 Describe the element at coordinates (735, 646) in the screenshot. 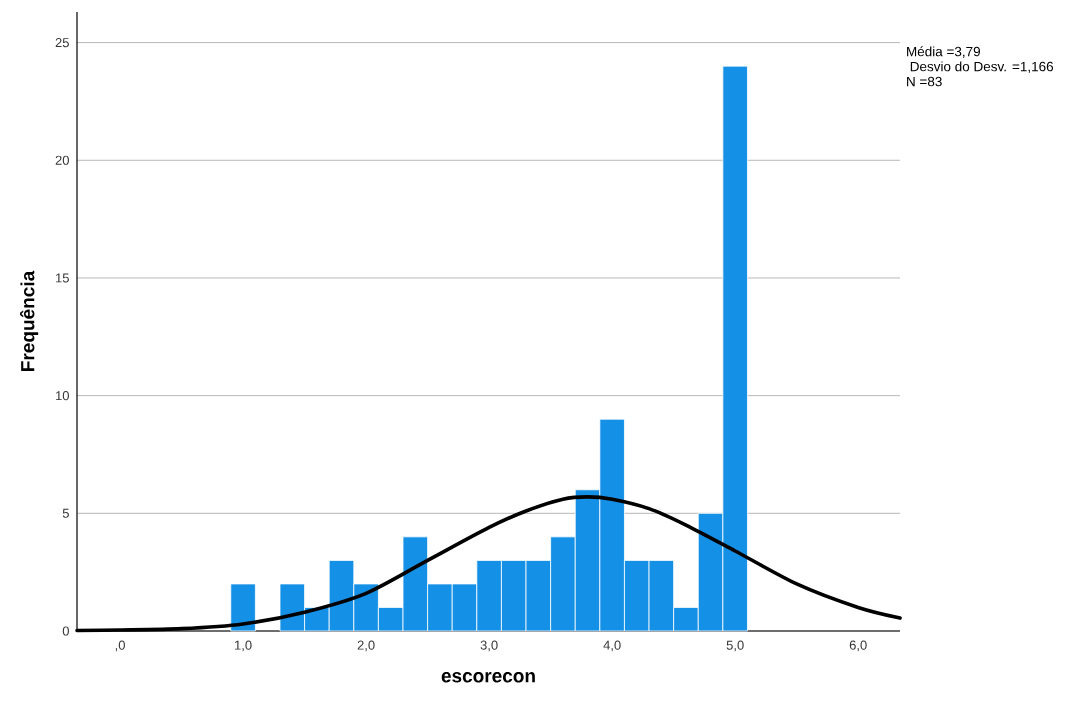

I see `x-tick-label: 5,0` at that location.